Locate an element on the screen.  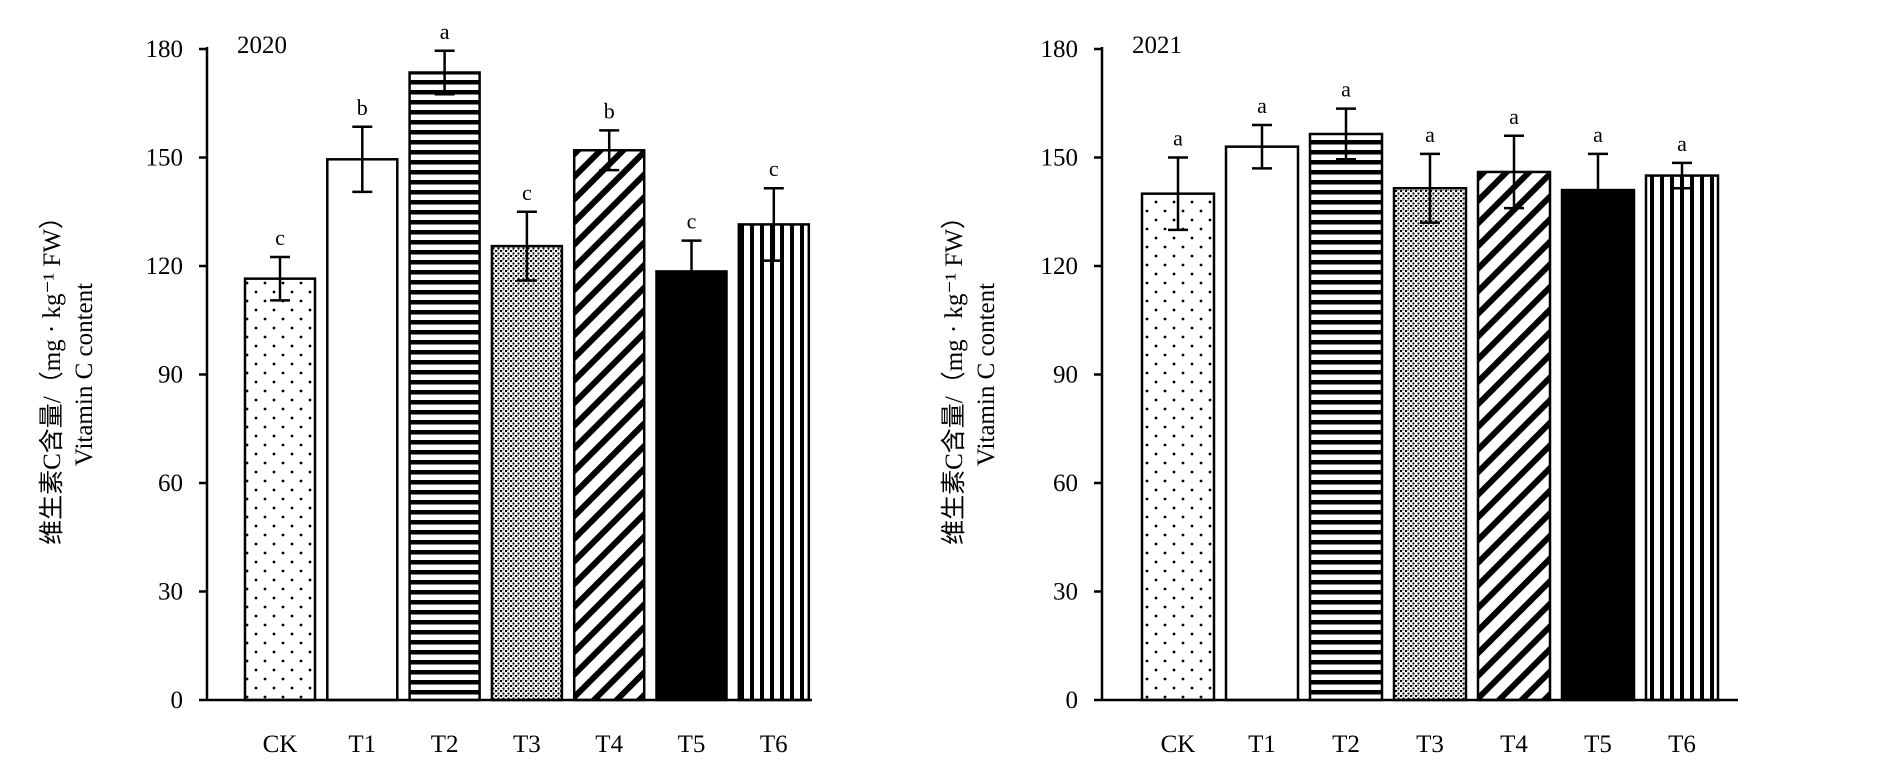
significance-label-T5: a is located at coordinates (1598, 134).